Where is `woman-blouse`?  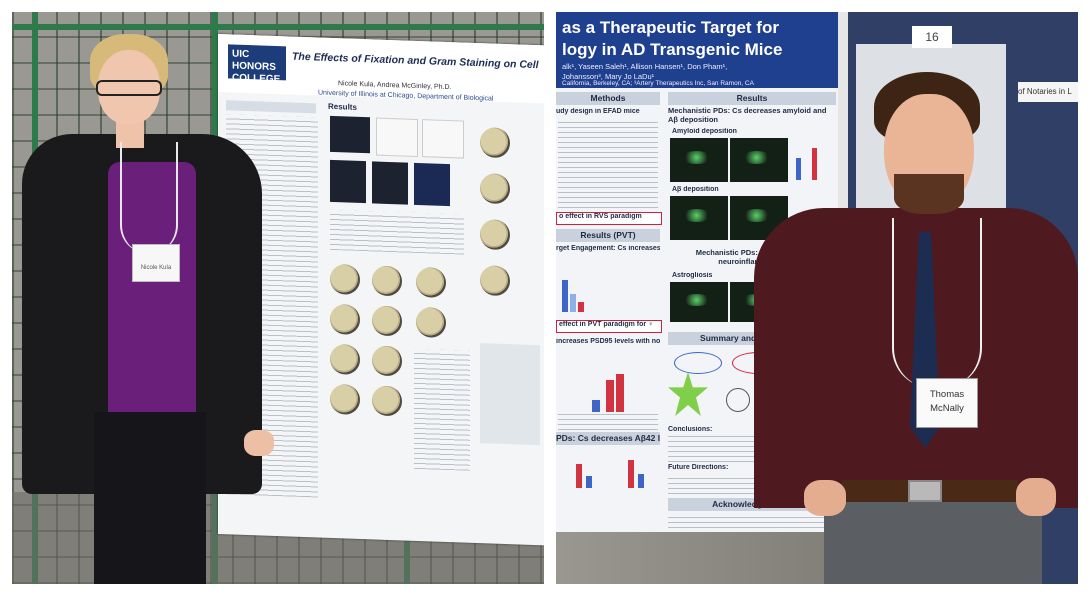 woman-blouse is located at coordinates (152, 292).